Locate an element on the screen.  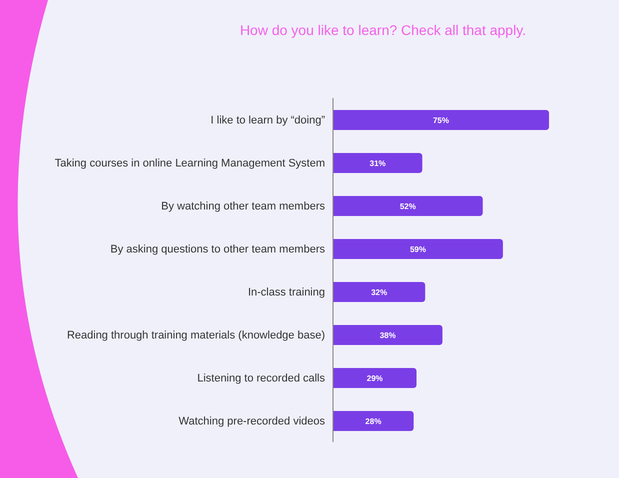
data-label: 75% is located at coordinates (441, 120).